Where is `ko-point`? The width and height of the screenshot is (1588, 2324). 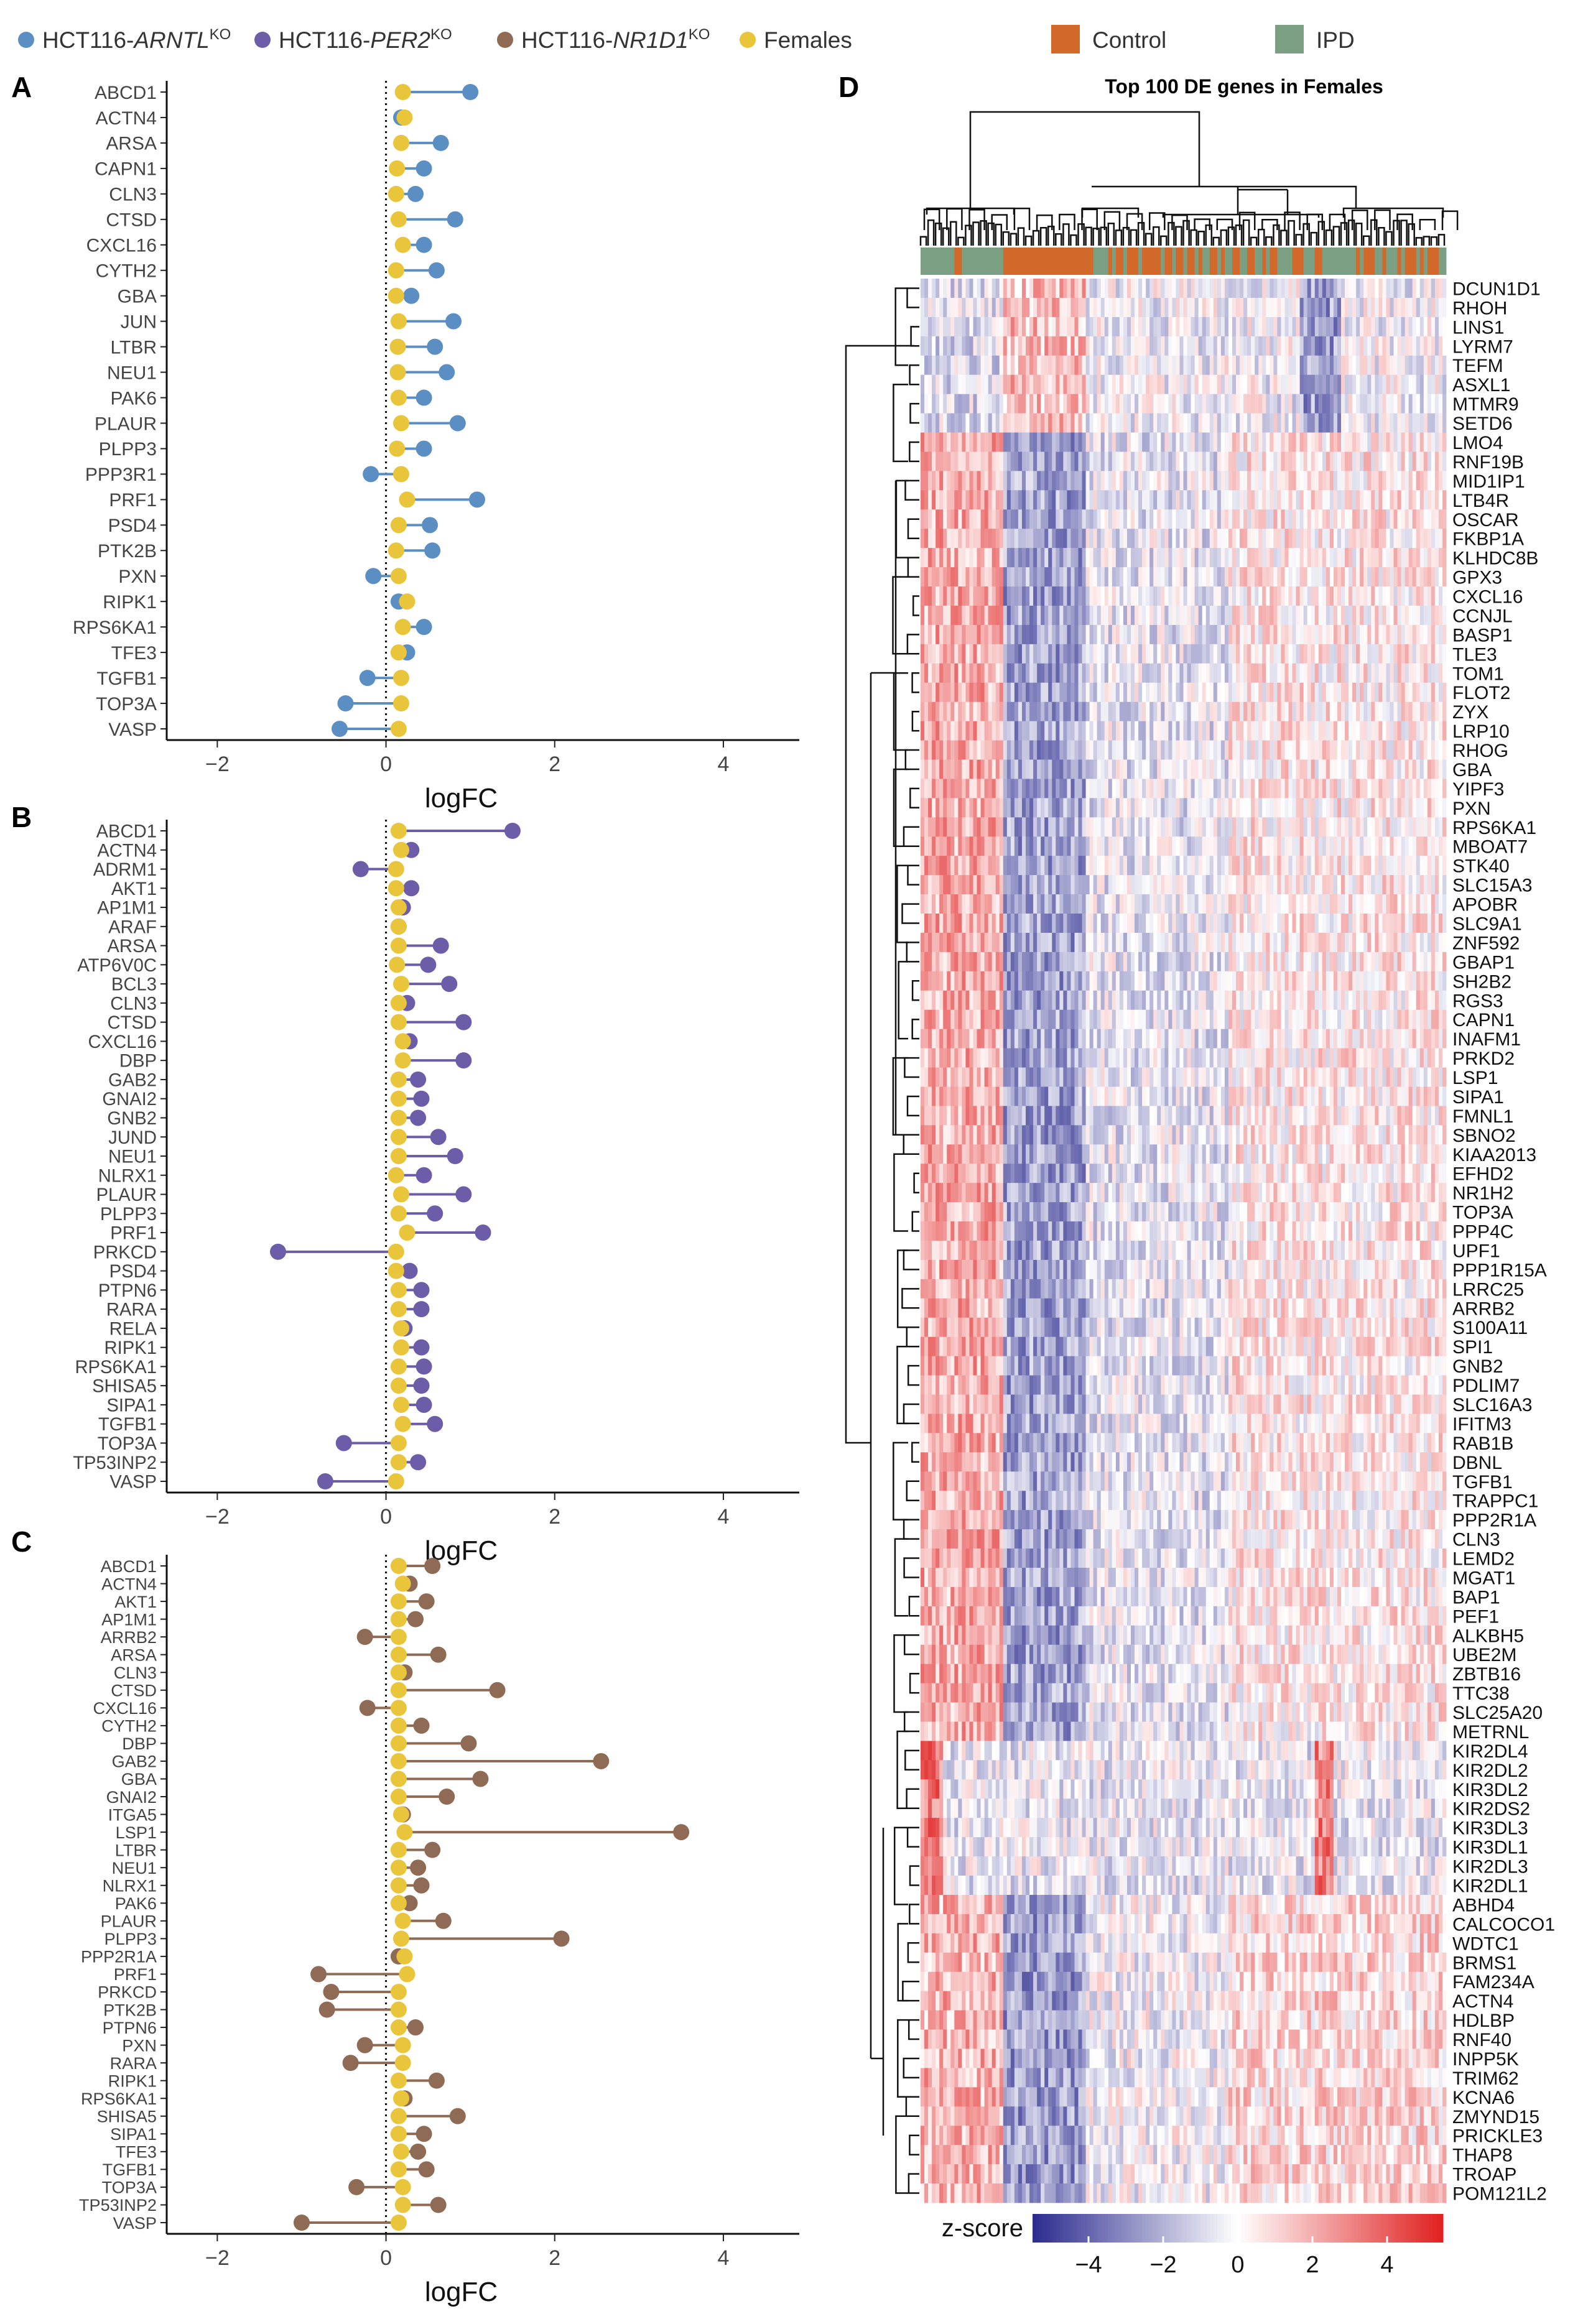 ko-point is located at coordinates (411, 295).